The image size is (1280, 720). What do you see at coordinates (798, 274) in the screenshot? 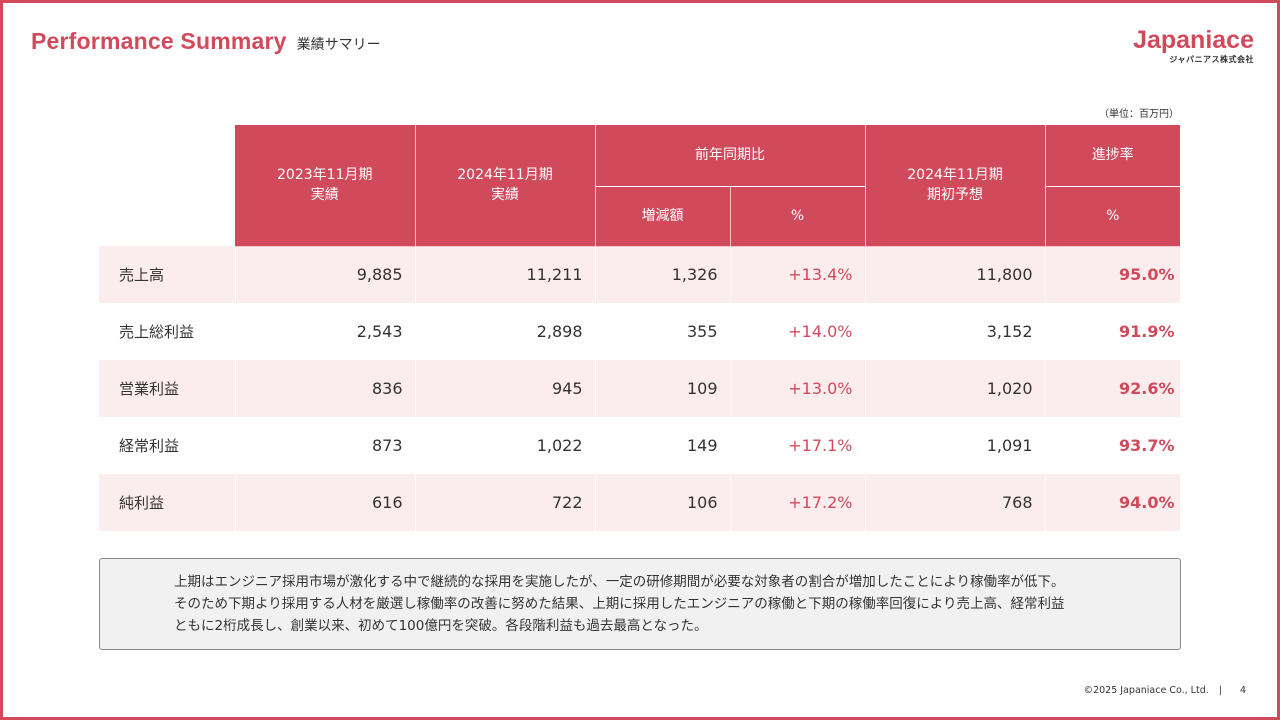
I see `cell-change-pct: +13.4%` at bounding box center [798, 274].